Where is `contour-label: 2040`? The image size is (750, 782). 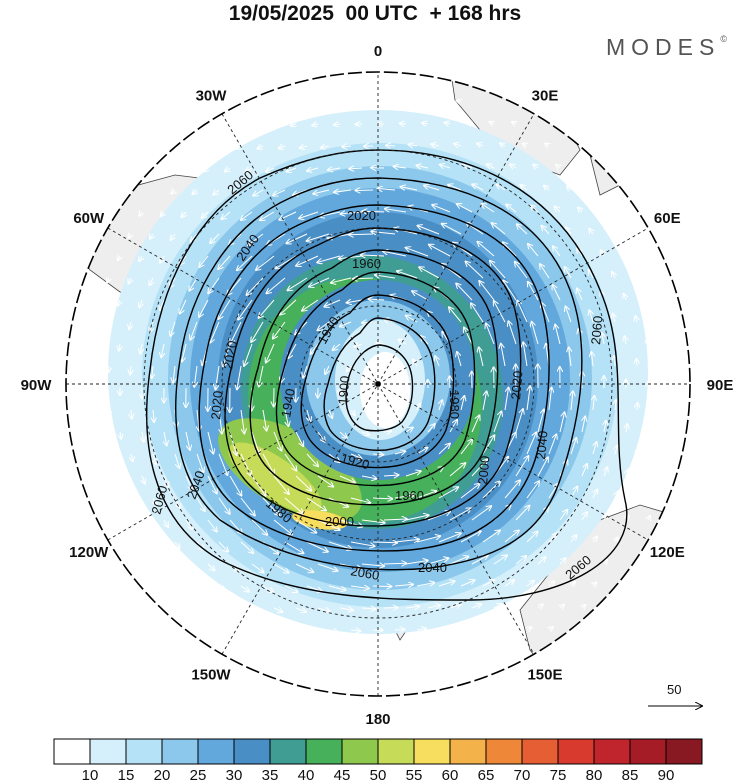
contour-label: 2040 is located at coordinates (541, 445).